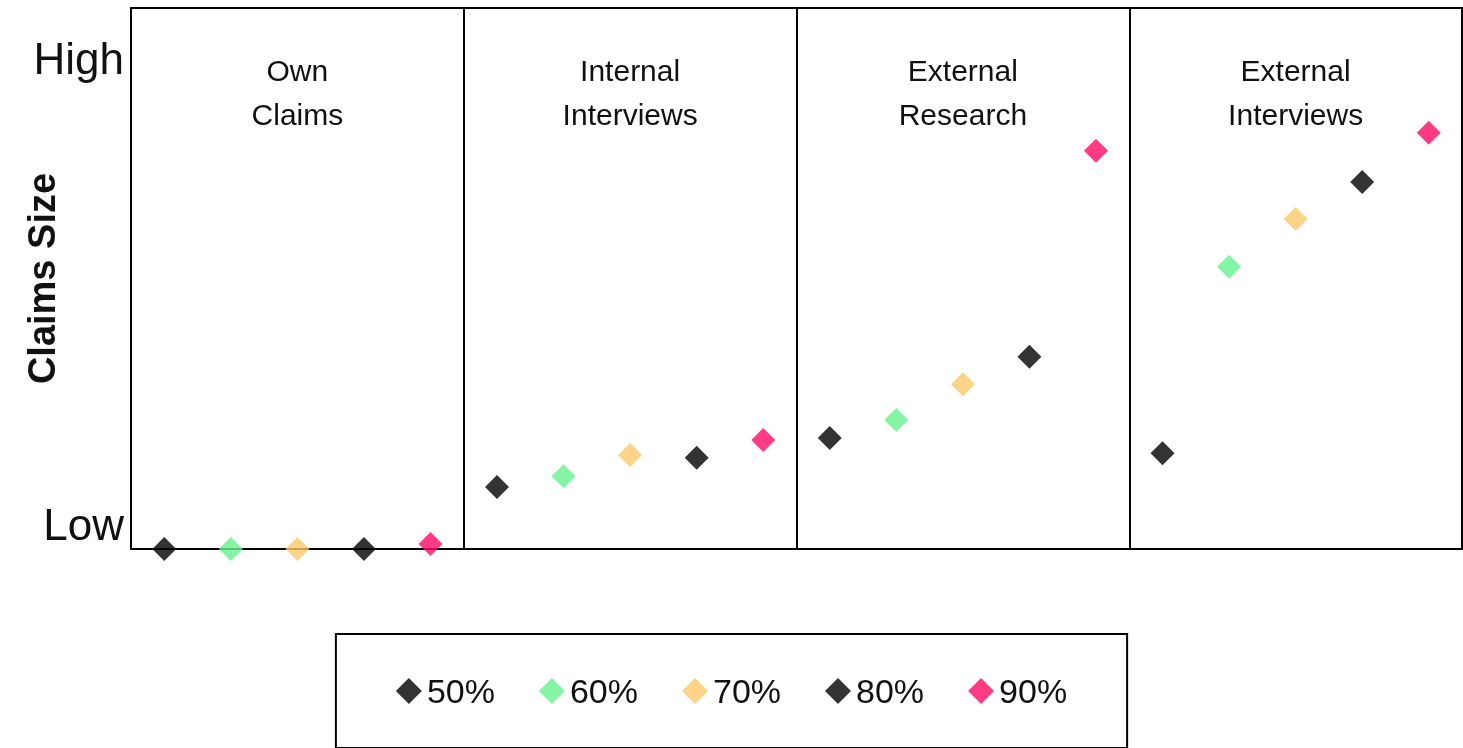  Describe the element at coordinates (747, 691) in the screenshot. I see `legend-label: 70%` at that location.